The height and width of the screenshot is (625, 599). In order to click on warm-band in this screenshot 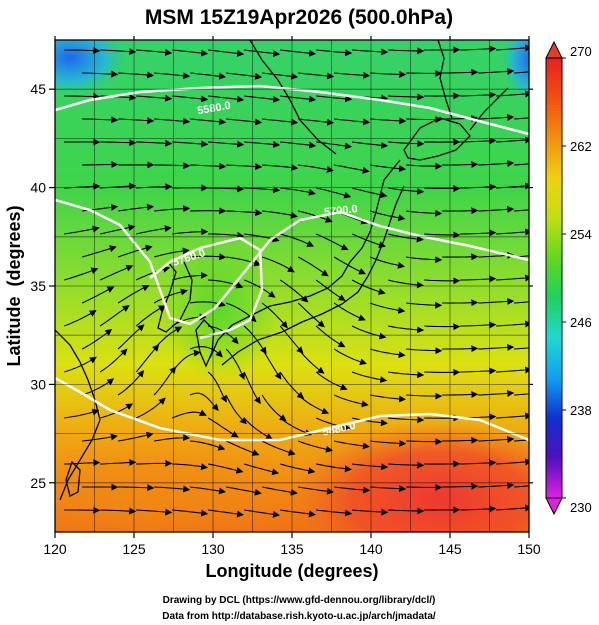, I will do `click(182, 483)`.